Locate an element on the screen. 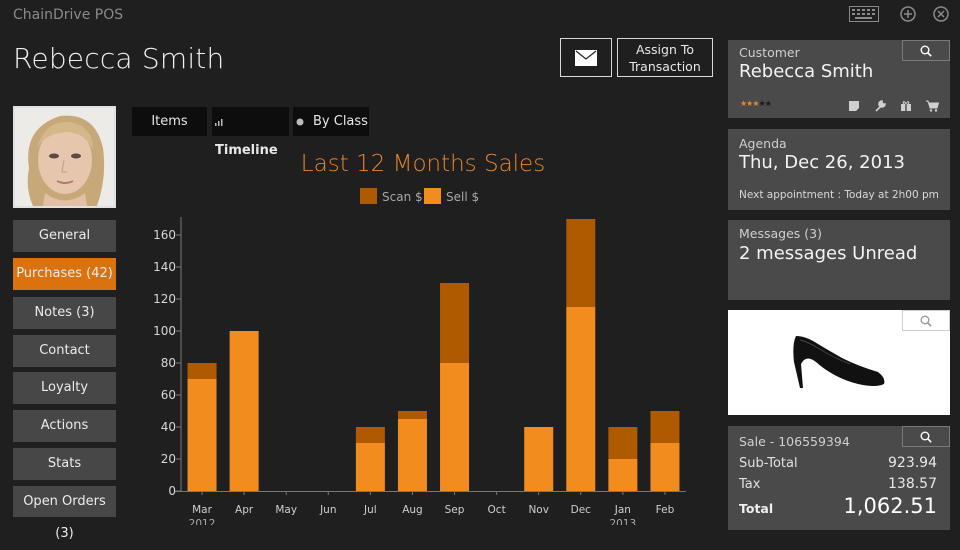 The width and height of the screenshot is (960, 550). x-tick-label-sep: Sep is located at coordinates (455, 510).